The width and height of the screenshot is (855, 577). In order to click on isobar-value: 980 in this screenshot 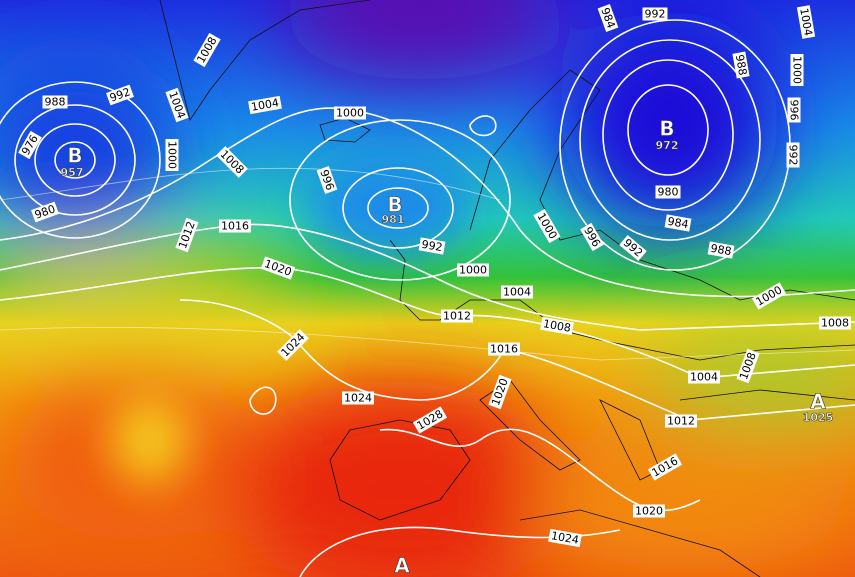, I will do `click(668, 192)`.